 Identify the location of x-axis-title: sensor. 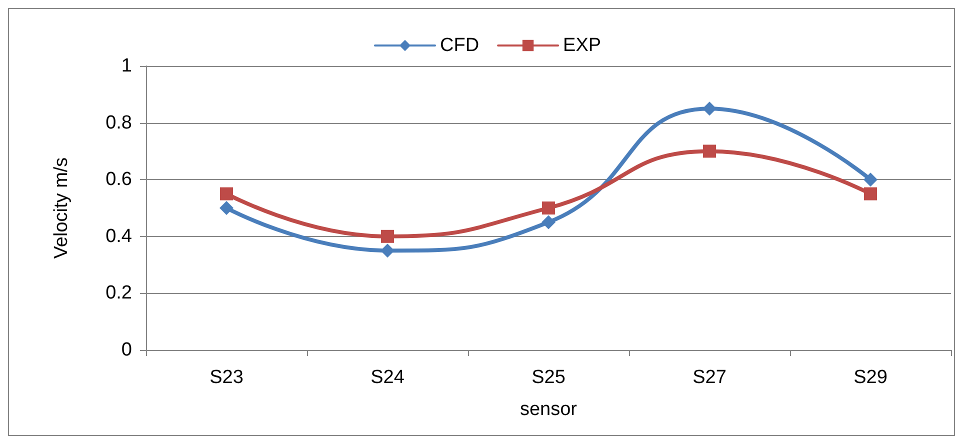
(549, 409).